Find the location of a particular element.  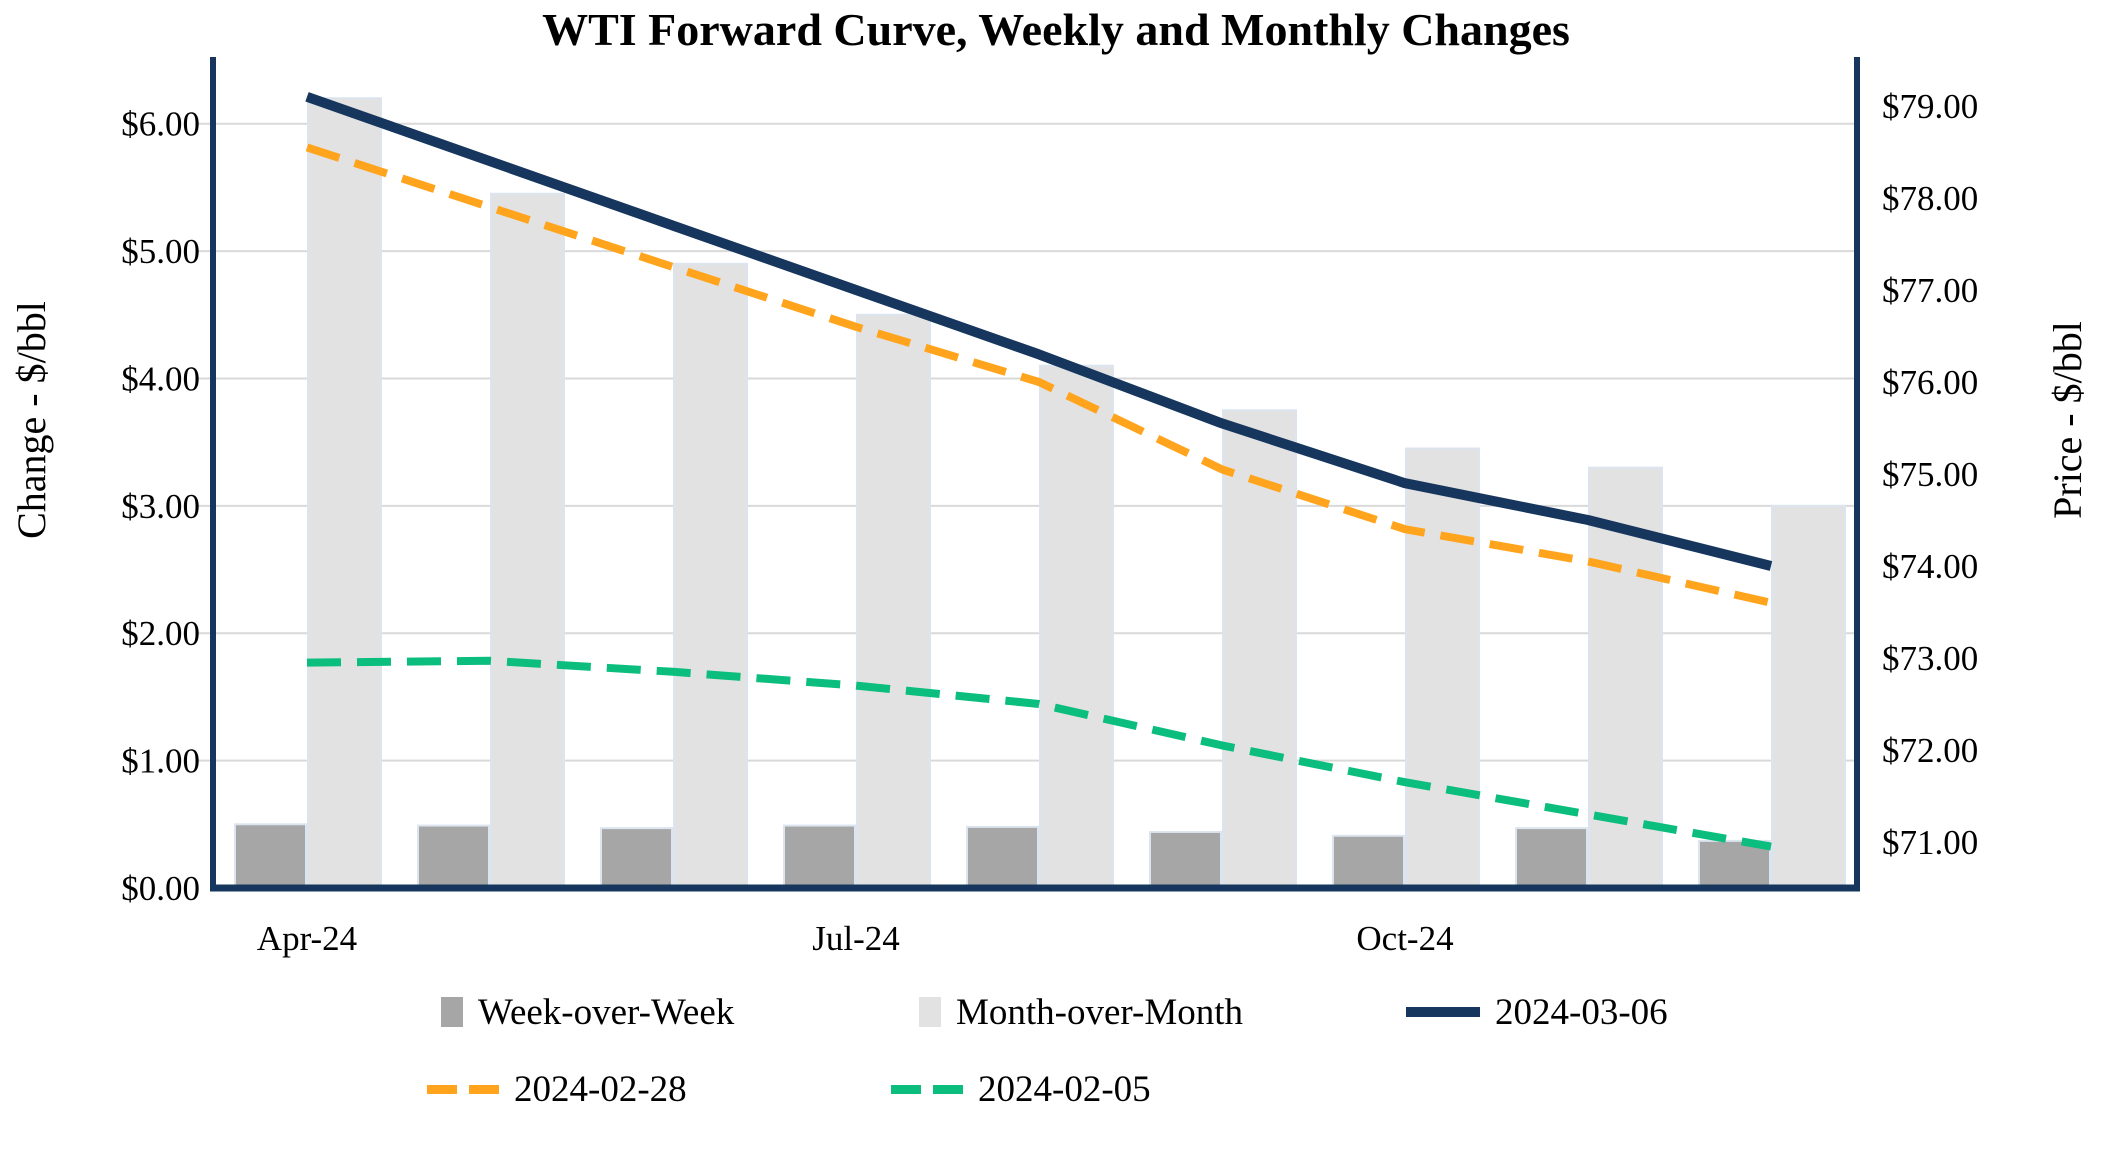

legend-item-month-over-month: Month-over-Month is located at coordinates (1081, 1012).